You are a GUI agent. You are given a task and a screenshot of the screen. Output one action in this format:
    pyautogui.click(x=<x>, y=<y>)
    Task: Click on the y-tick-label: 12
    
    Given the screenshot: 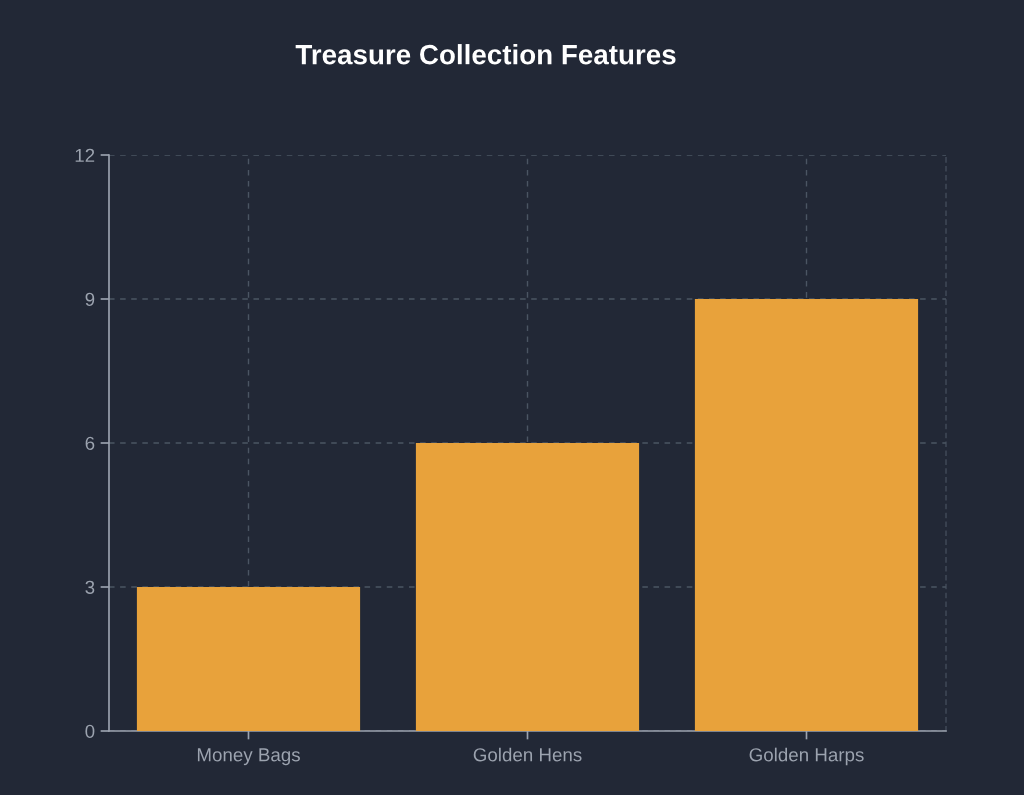 What is the action you would take?
    pyautogui.click(x=85, y=155)
    